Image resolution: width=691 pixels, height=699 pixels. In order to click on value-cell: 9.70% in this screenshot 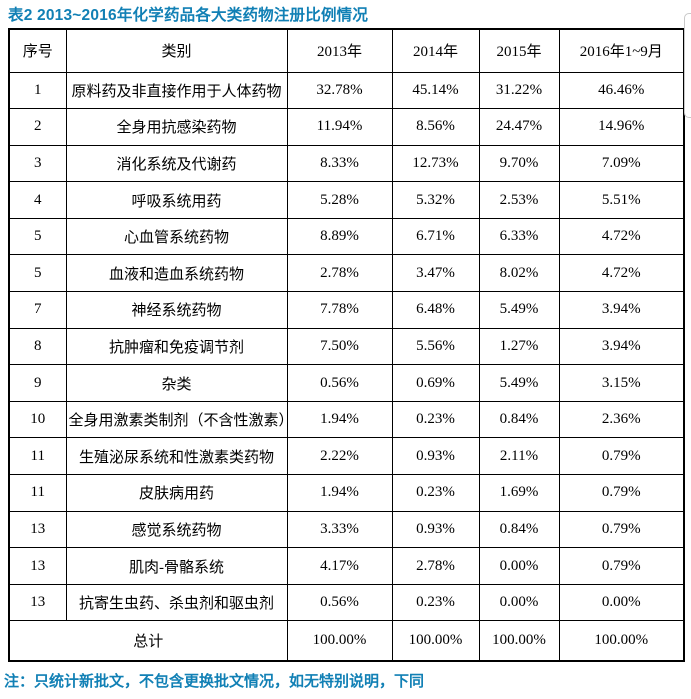, I will do `click(519, 163)`.